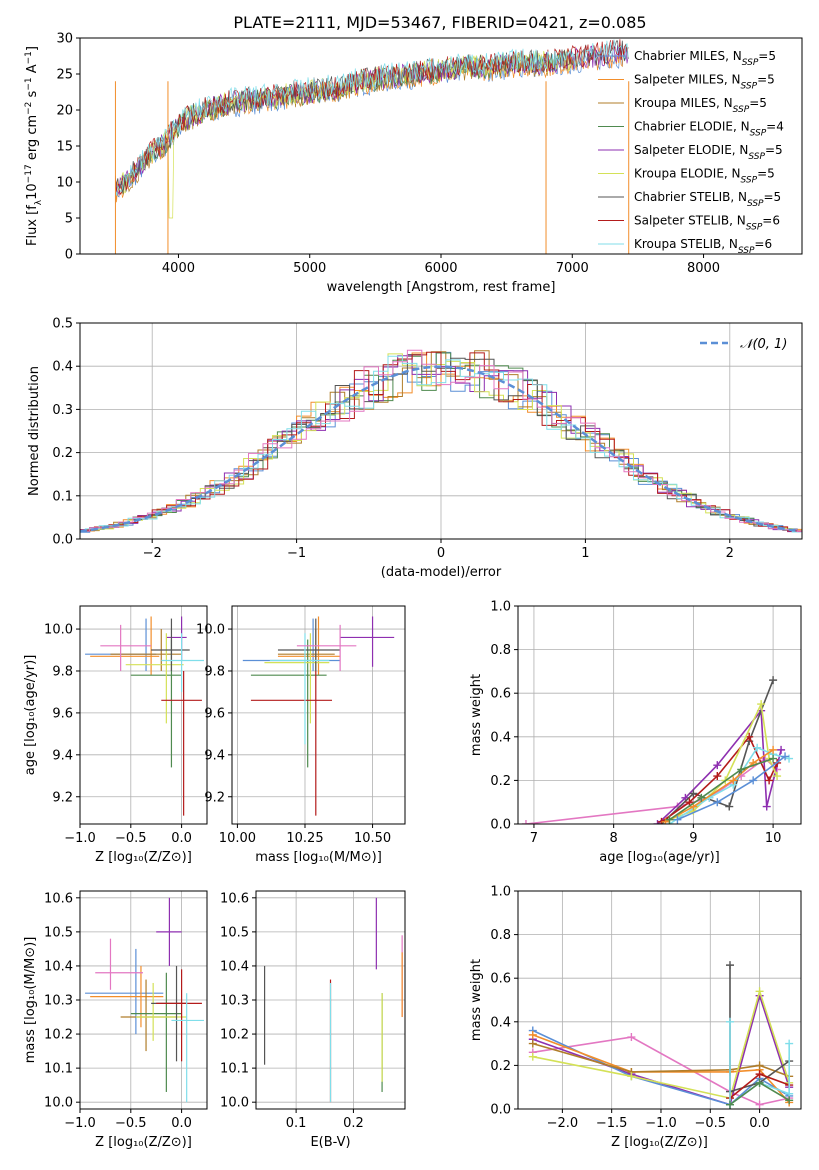 This screenshot has width=819, height=1170. I want to click on legend-entry: Kroupa ELODIE, NSSP=5, so click(704, 176).